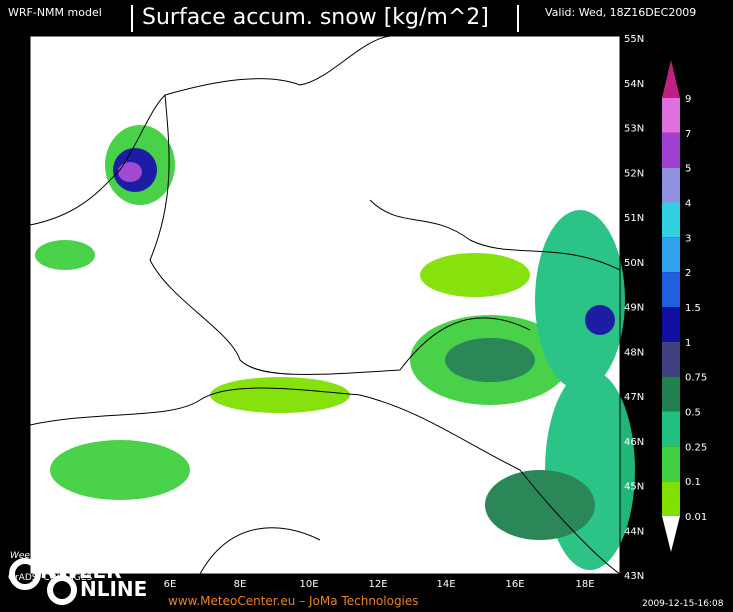 The height and width of the screenshot is (612, 733). I want to click on lat-label: 51N, so click(634, 218).